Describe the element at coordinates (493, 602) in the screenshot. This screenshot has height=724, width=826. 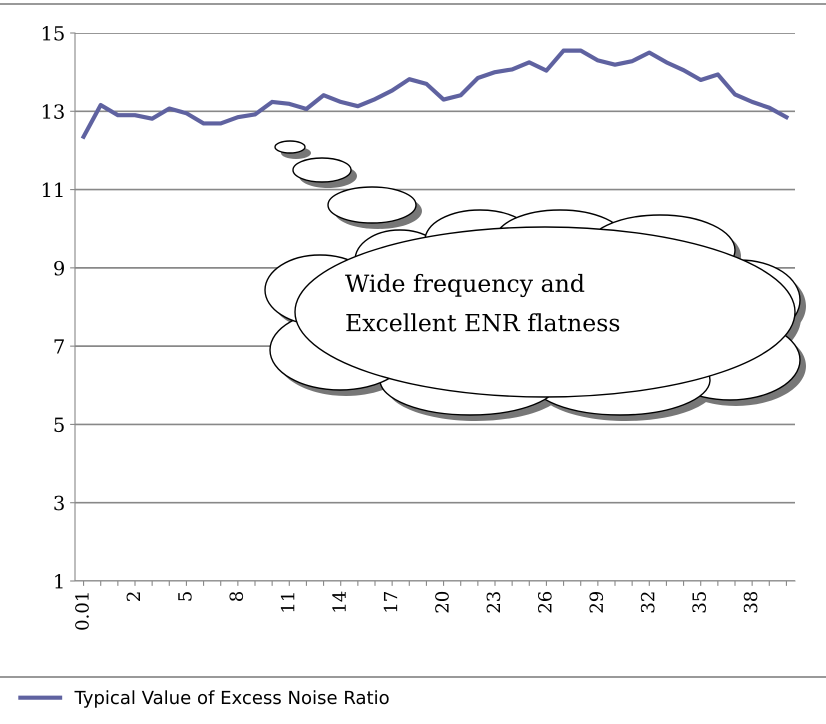
I see `x-tick-label: 23` at that location.